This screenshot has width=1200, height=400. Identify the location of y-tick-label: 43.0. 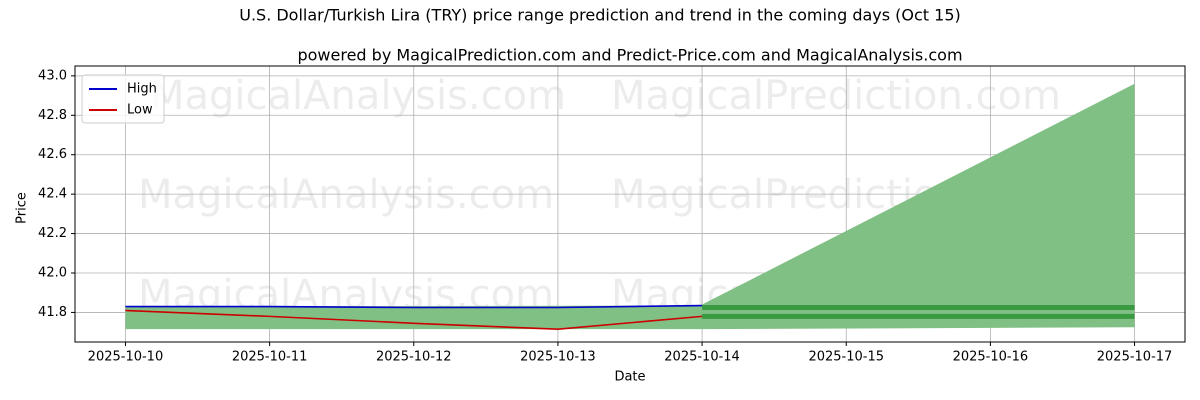
(52, 75).